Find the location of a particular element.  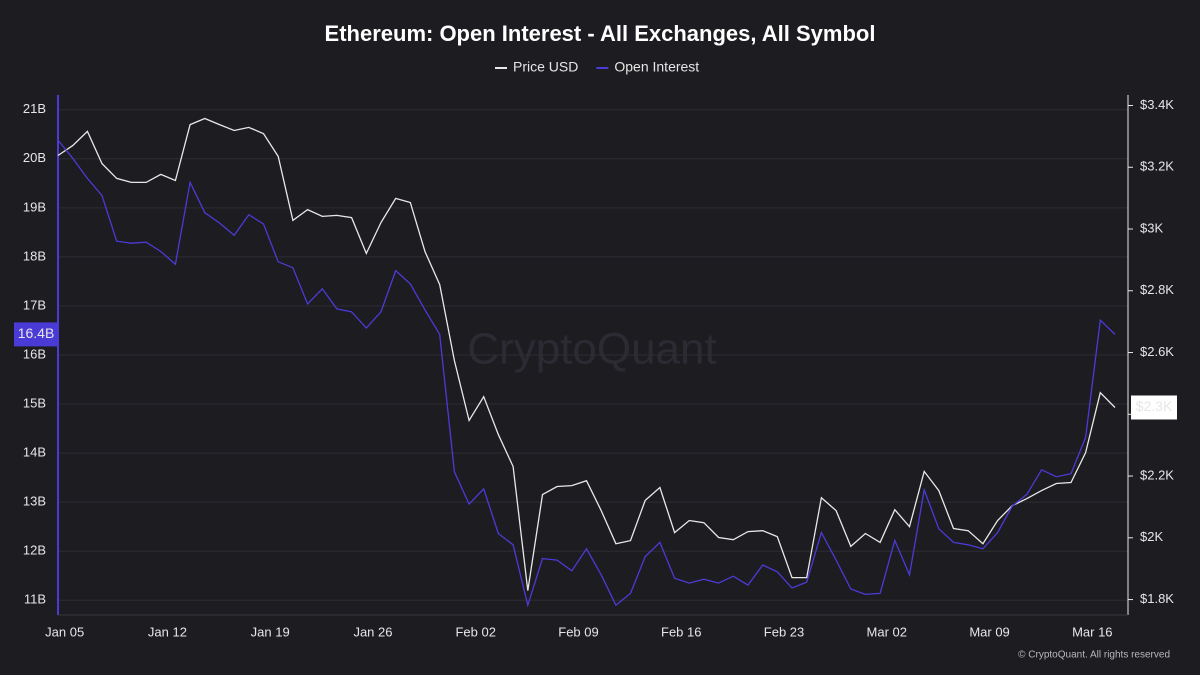

last-value-label: 16.4B is located at coordinates (36, 333).